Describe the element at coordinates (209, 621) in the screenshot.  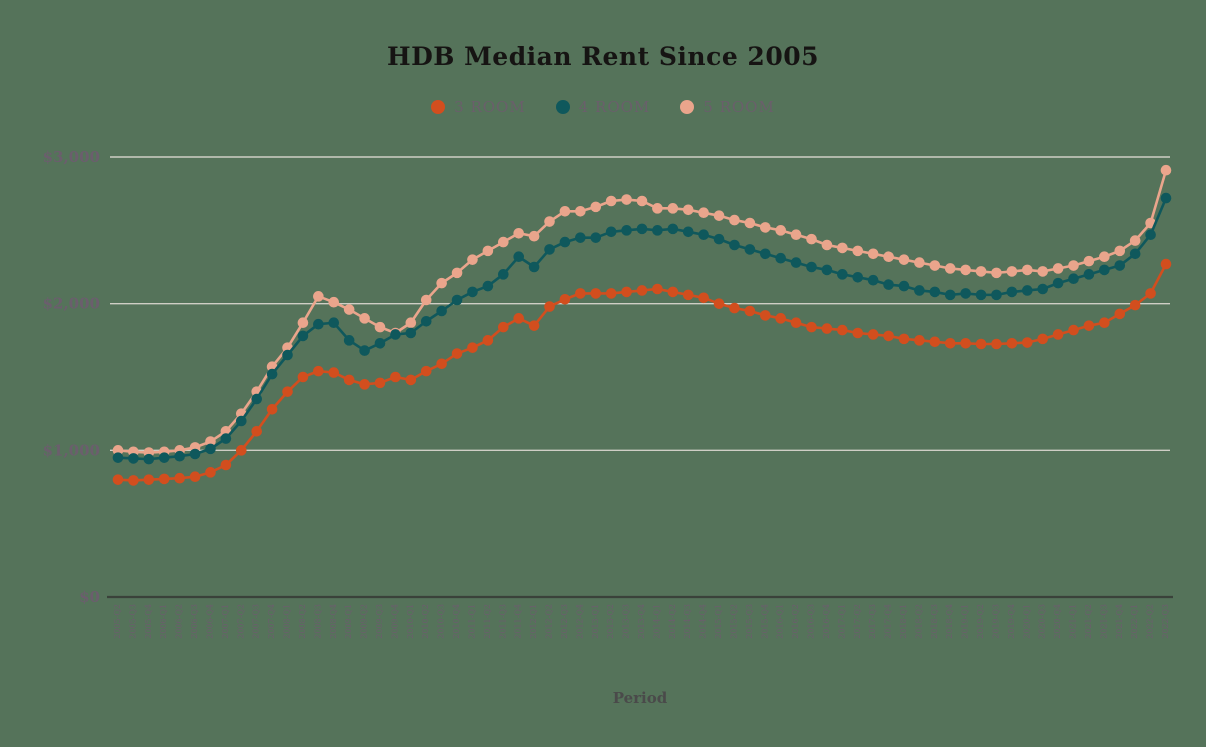
I see `x-tick-label: 2006-Q4` at that location.